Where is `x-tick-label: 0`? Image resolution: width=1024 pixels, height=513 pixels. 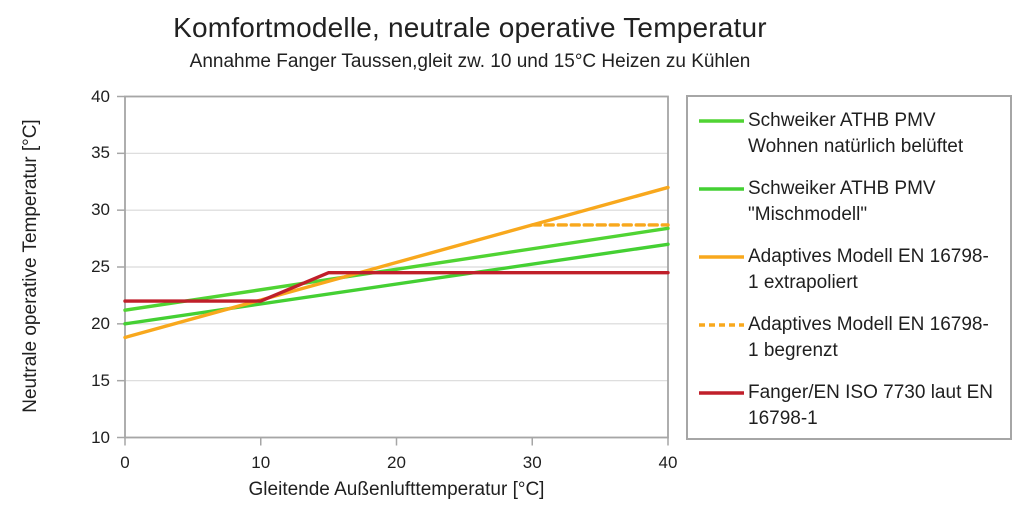 x-tick-label: 0 is located at coordinates (125, 462).